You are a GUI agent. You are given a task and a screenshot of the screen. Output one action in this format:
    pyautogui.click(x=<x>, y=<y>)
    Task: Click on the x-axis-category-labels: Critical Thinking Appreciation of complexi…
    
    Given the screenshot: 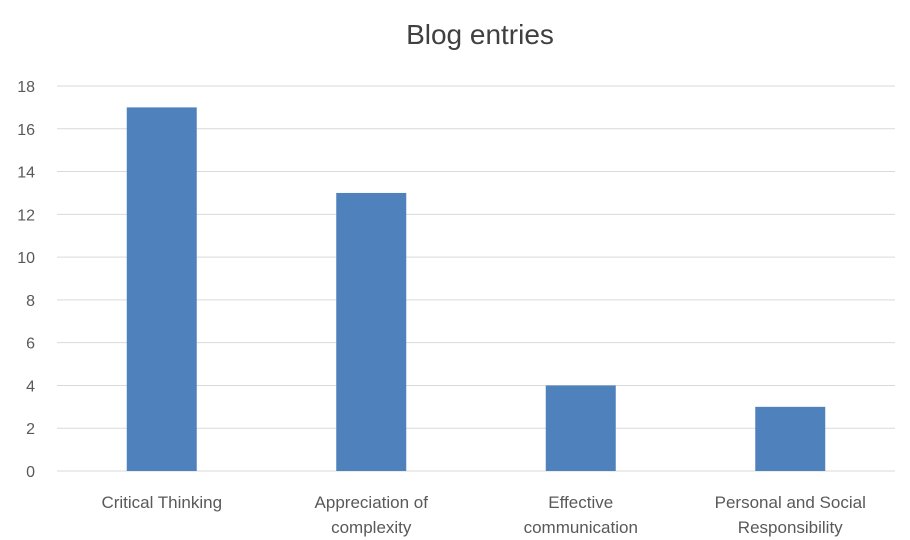 What is the action you would take?
    pyautogui.click(x=483, y=515)
    